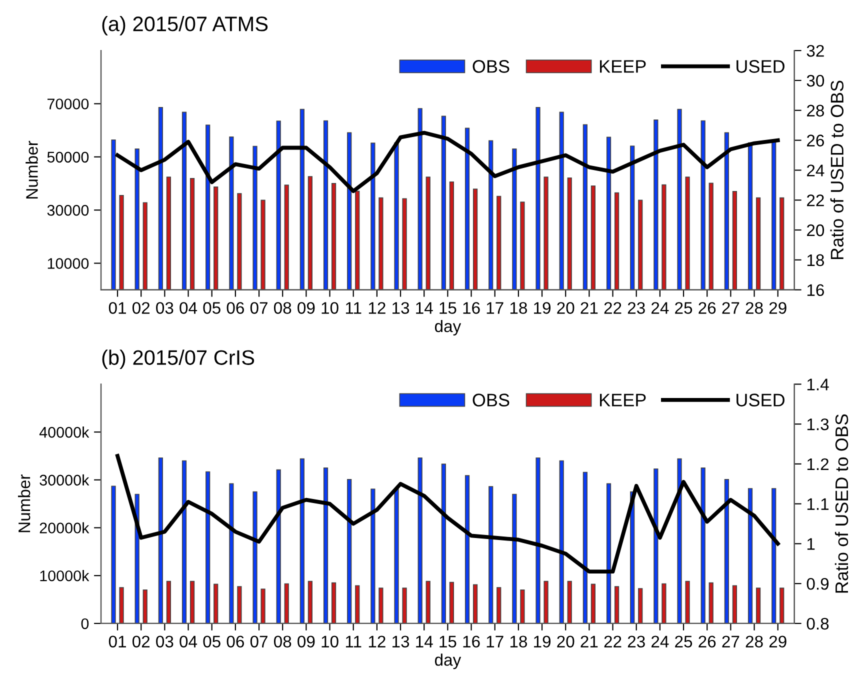  Describe the element at coordinates (815, 200) in the screenshot. I see `y2-tick-label: 22` at that location.